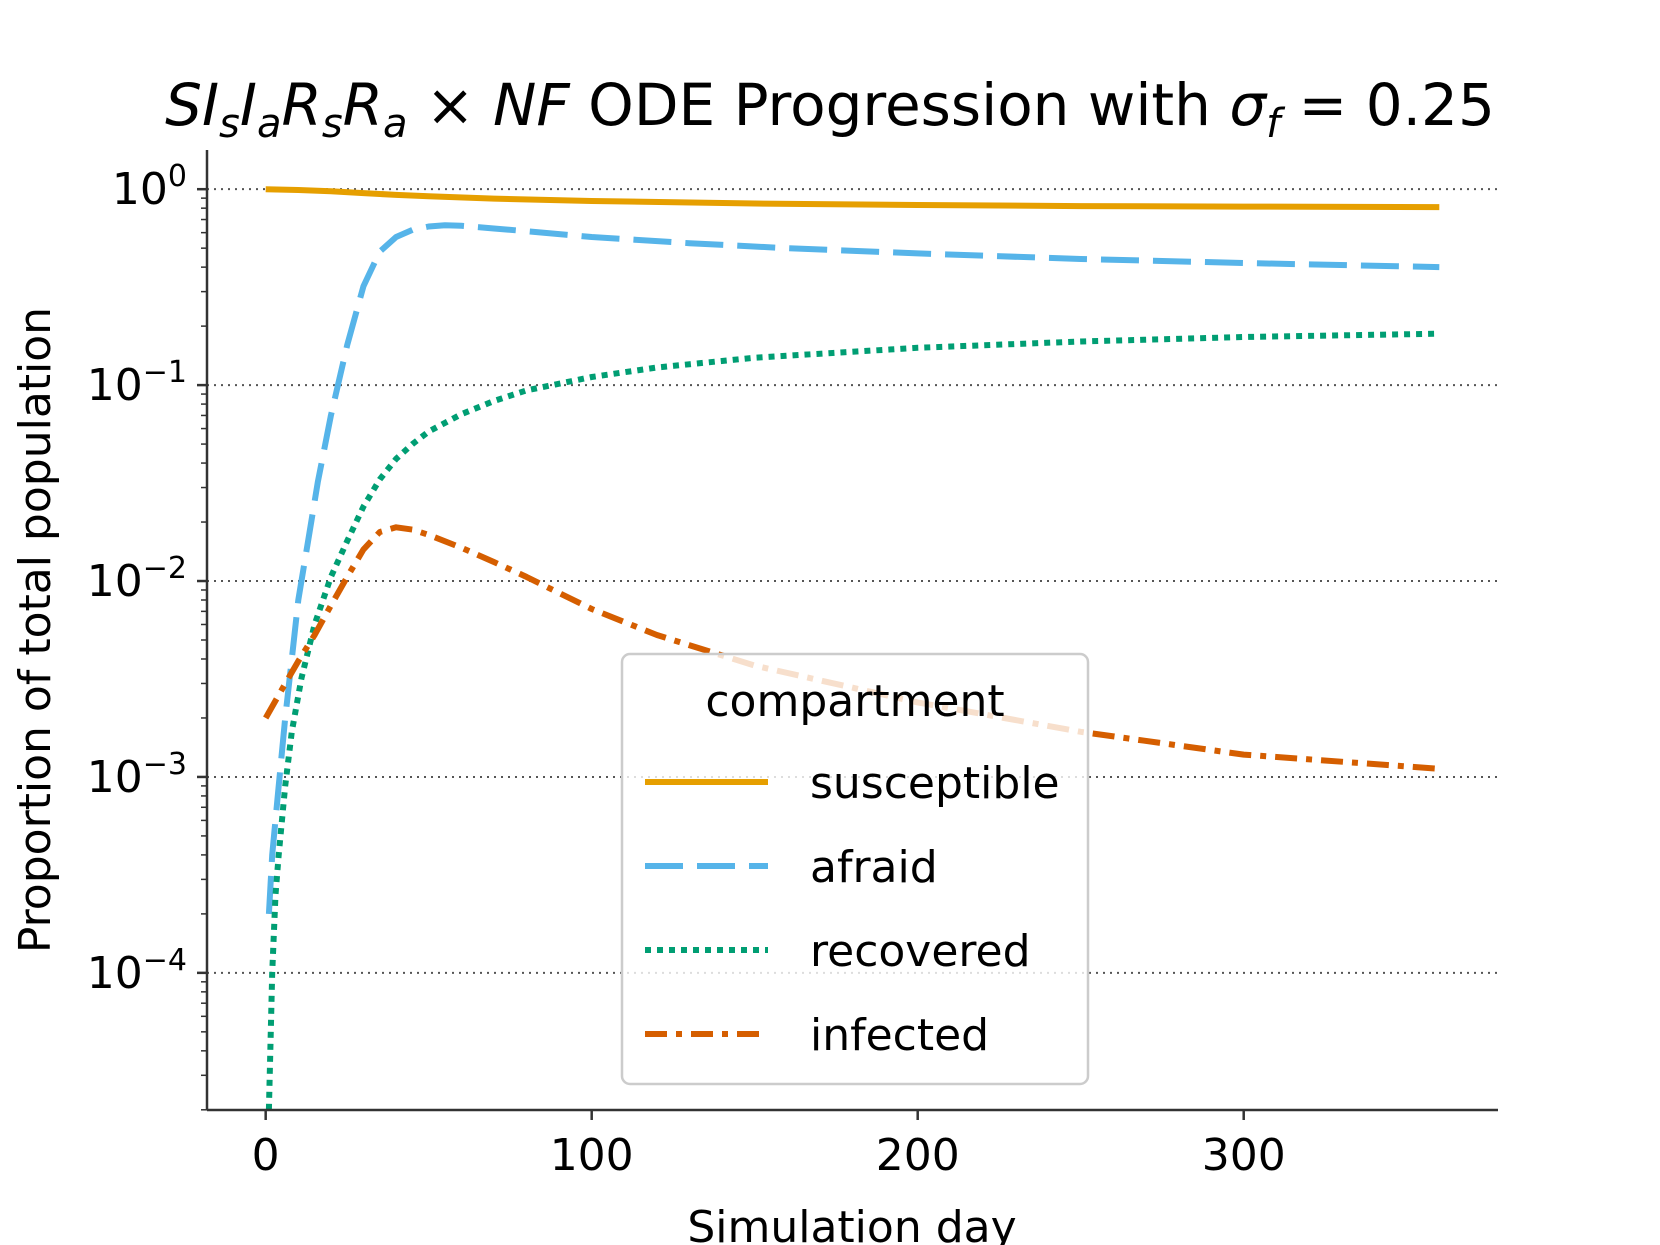 This screenshot has width=1660, height=1245. What do you see at coordinates (918, 1155) in the screenshot?
I see `x-tick-label: 200` at bounding box center [918, 1155].